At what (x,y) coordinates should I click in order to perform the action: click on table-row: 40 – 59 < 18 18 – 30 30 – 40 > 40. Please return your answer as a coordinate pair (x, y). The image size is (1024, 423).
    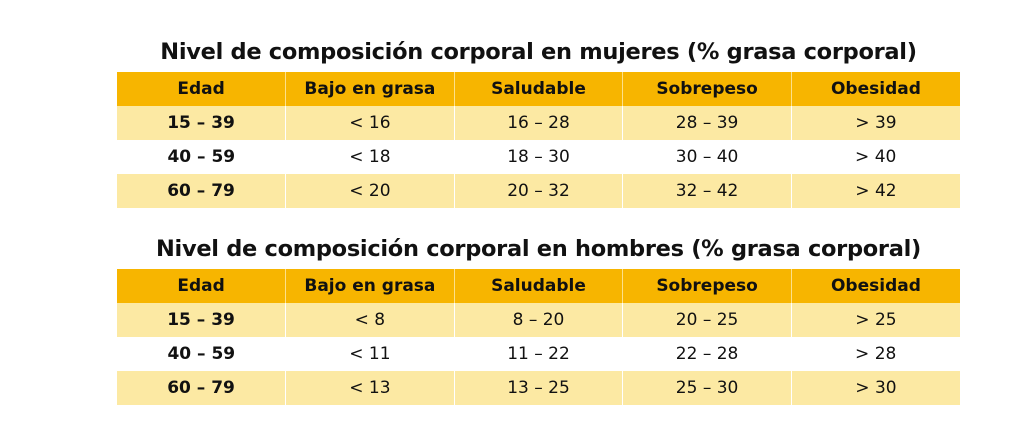
    Looking at the image, I should click on (538, 157).